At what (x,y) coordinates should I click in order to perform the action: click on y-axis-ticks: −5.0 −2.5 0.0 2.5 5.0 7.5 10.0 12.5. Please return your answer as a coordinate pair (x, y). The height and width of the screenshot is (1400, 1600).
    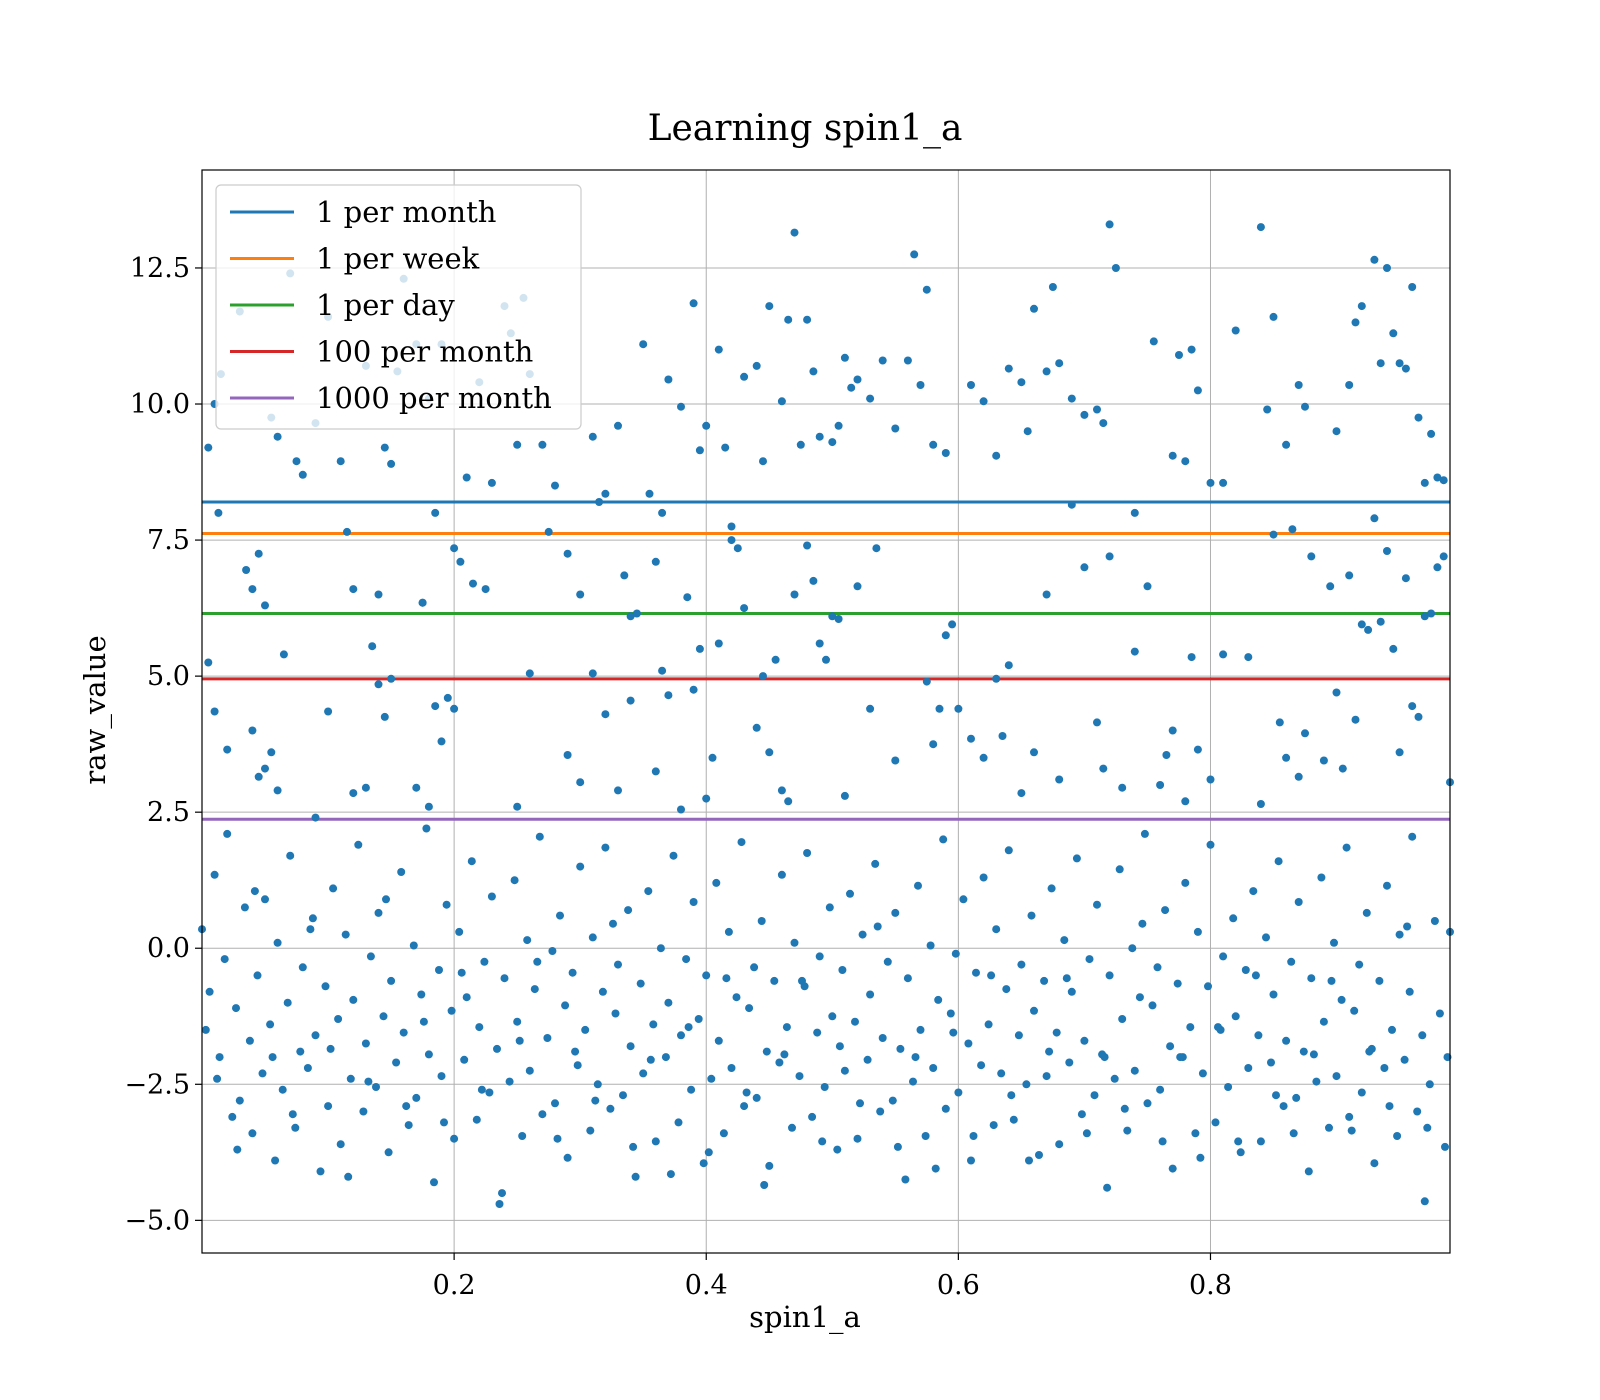
    Looking at the image, I should click on (163, 744).